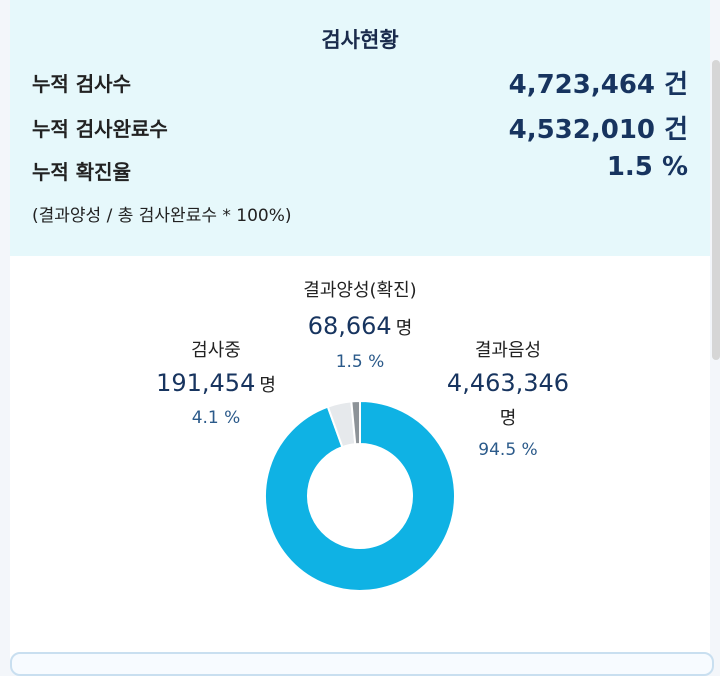 This screenshot has height=676, width=720. I want to click on rate-formula-note: (결과양성 / 총 검사완료수 * 100%), so click(162, 216).